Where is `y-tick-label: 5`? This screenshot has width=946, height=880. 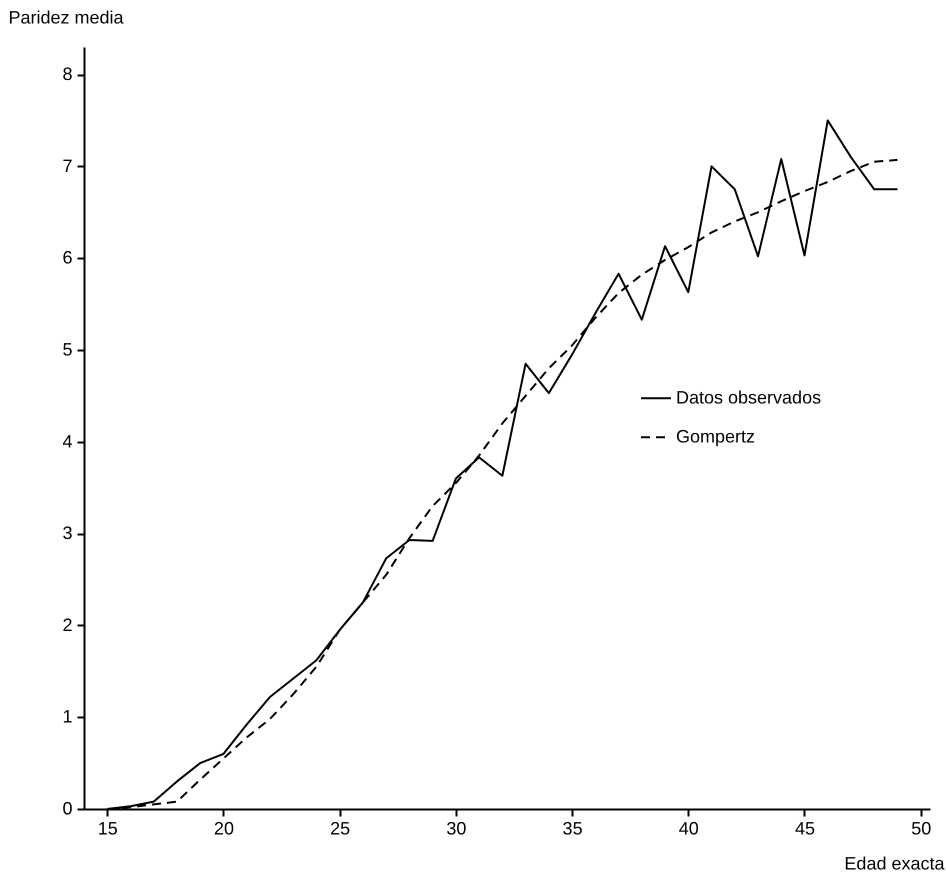 y-tick-label: 5 is located at coordinates (67, 349).